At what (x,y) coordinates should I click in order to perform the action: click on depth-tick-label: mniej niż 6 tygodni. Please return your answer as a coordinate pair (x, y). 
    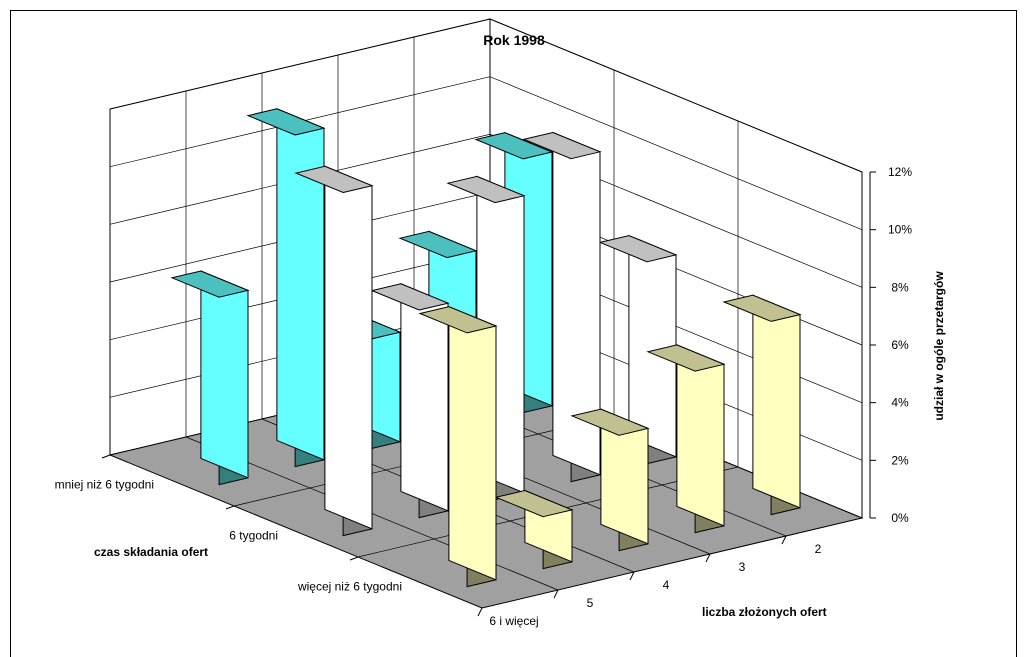
    Looking at the image, I should click on (104, 485).